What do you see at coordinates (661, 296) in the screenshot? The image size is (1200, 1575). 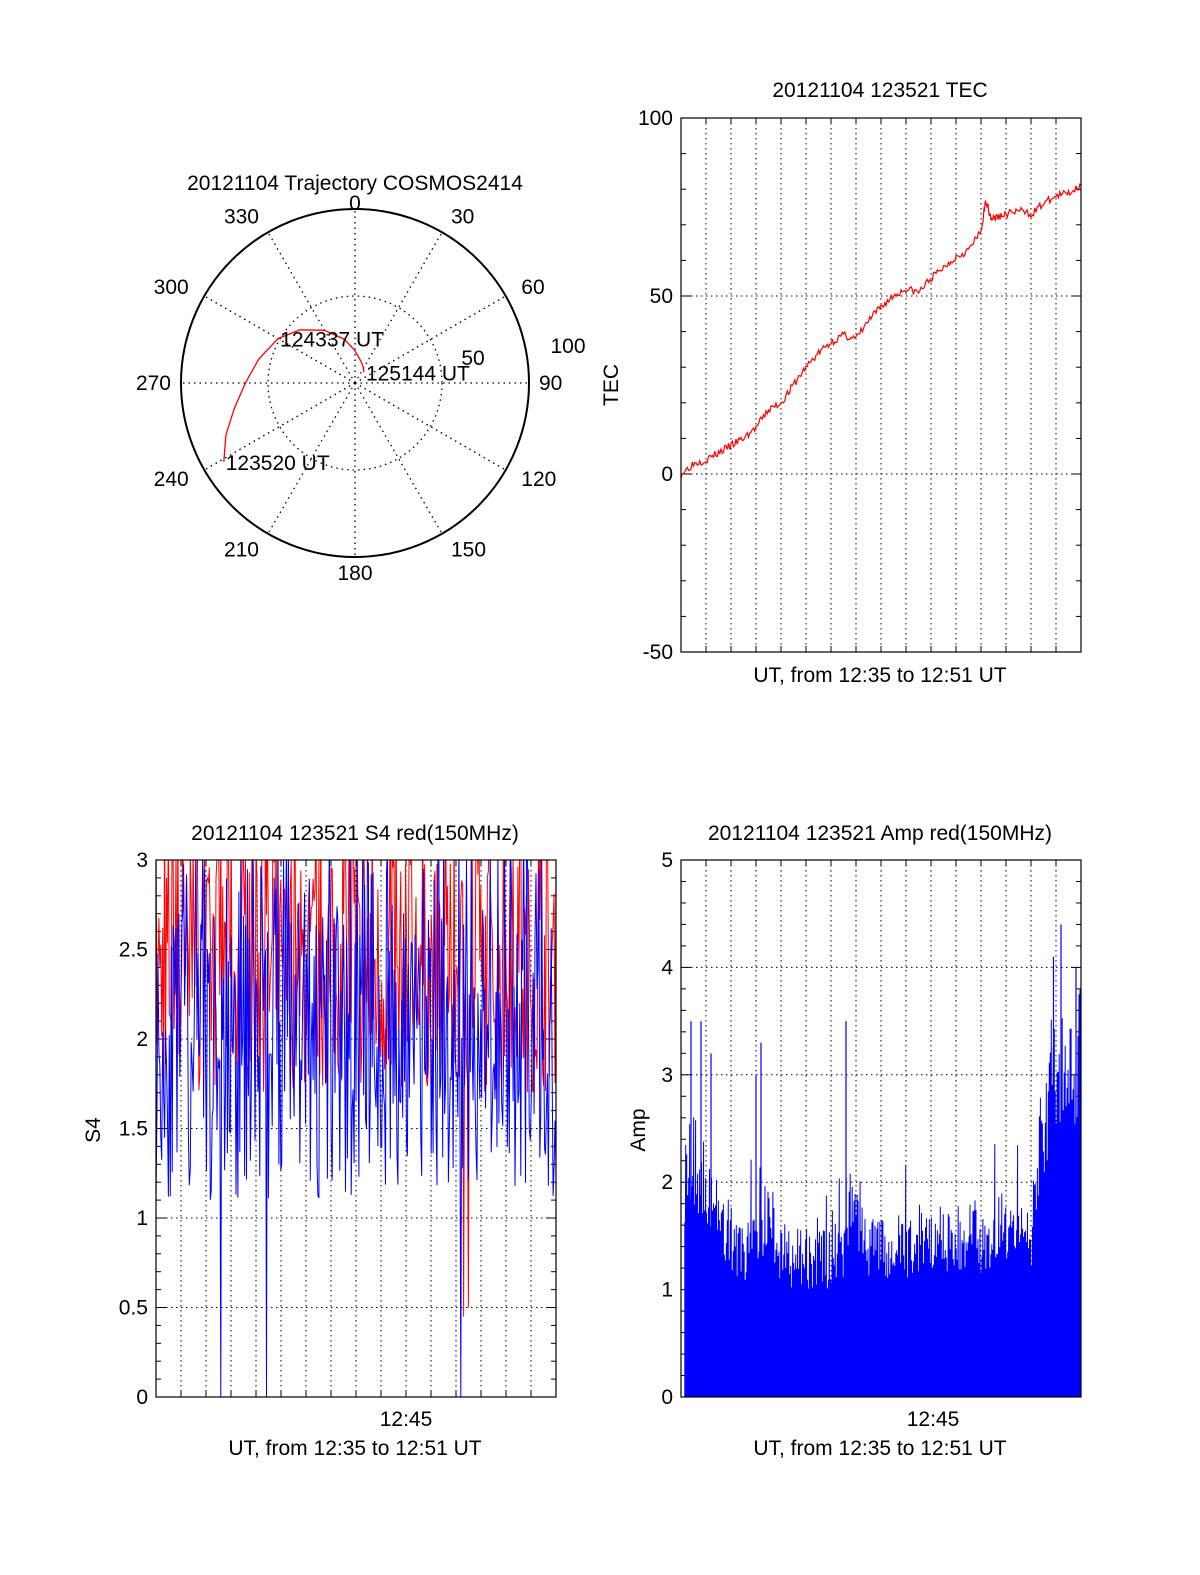 I see `y-tick-label: 50` at bounding box center [661, 296].